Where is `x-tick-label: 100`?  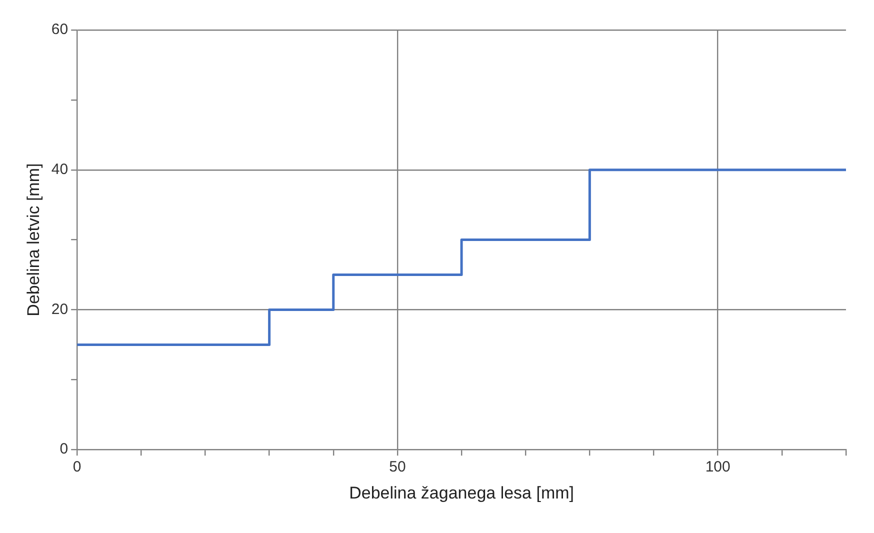
x-tick-label: 100 is located at coordinates (717, 467).